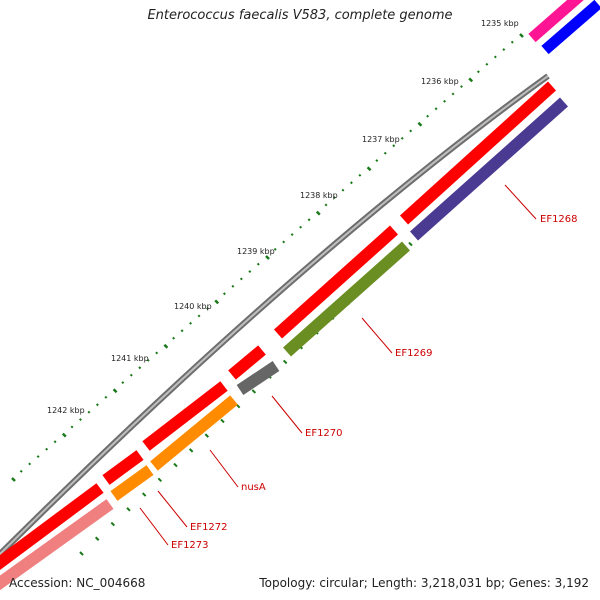 This screenshot has width=600, height=600. I want to click on cds-bar-EF1272, so click(132, 483).